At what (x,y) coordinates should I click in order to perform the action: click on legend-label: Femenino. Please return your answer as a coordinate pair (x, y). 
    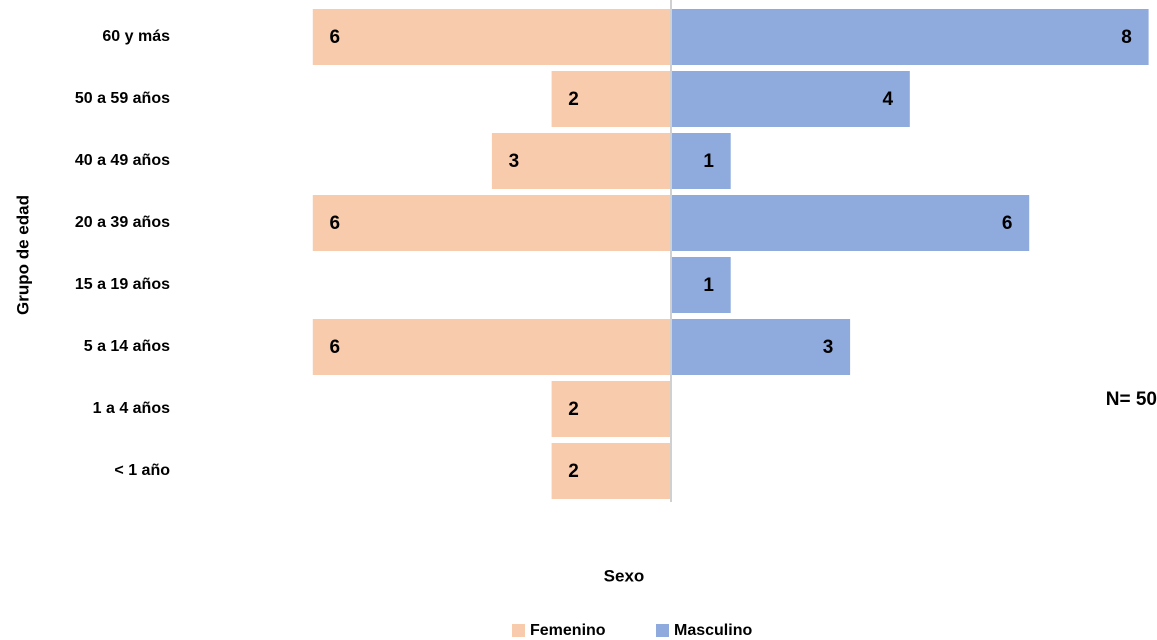
    Looking at the image, I should click on (568, 630).